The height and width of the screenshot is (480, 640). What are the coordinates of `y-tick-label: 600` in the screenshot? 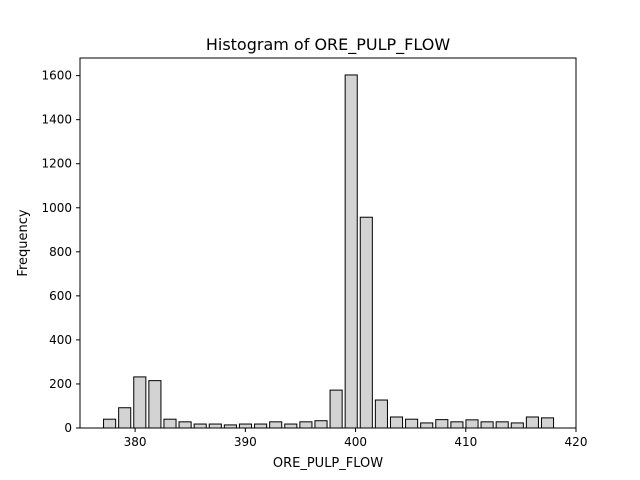 It's located at (60, 296).